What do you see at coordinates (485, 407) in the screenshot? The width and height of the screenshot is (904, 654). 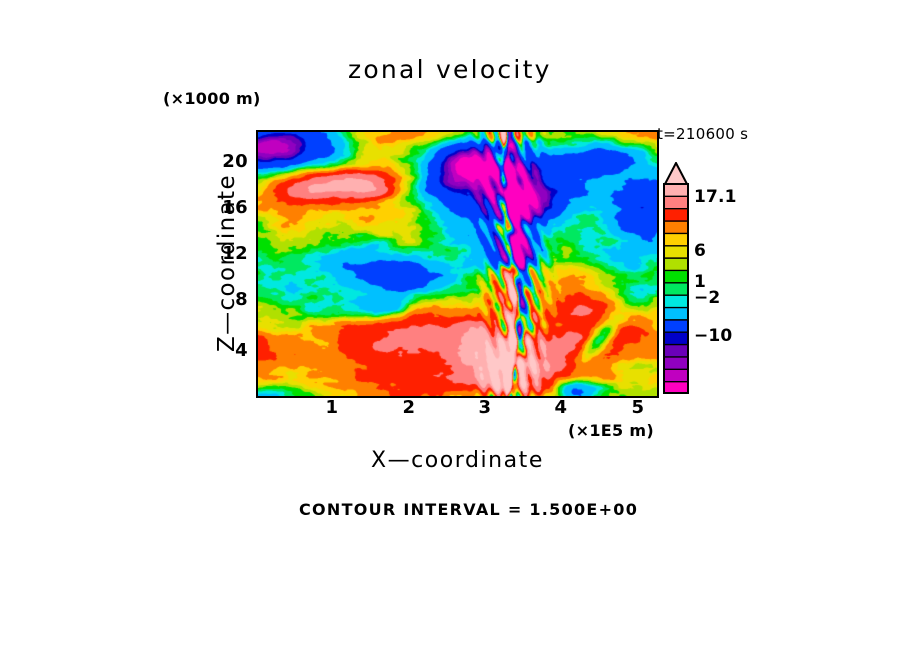 I see `x-tick-label-3: 3` at bounding box center [485, 407].